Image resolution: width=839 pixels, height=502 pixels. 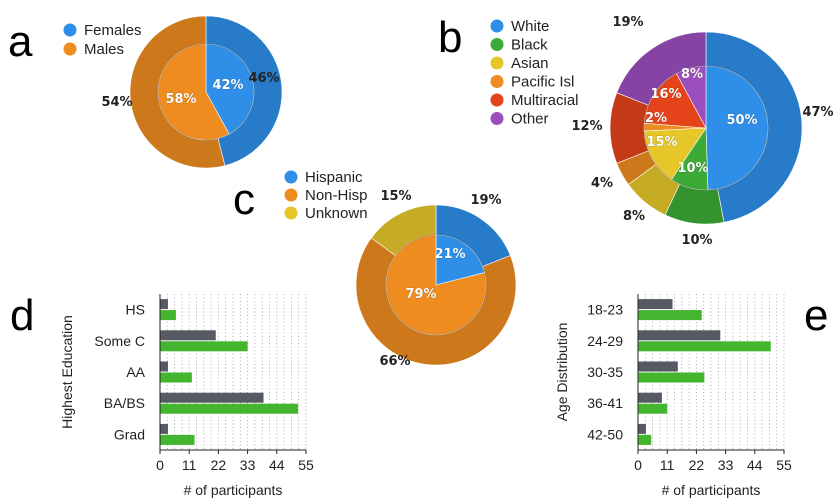 What do you see at coordinates (104, 49) in the screenshot?
I see `legend-label-a-1: Males` at bounding box center [104, 49].